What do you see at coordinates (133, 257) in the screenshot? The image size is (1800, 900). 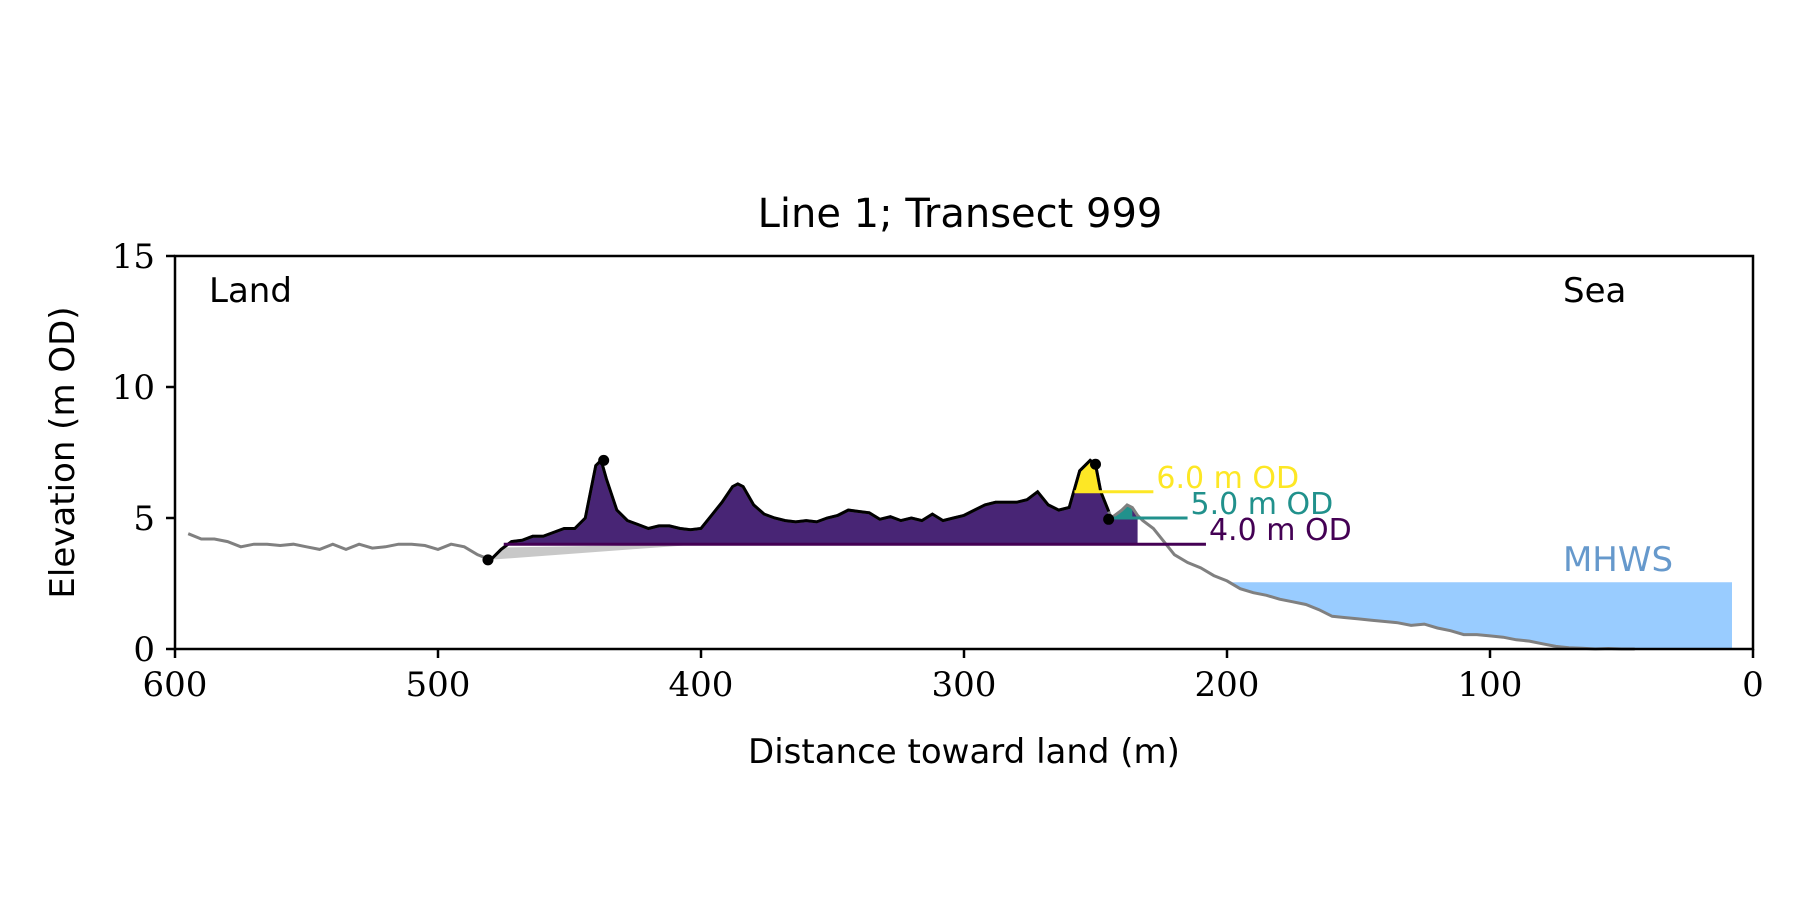 I see `y-tick-label: 15` at bounding box center [133, 257].